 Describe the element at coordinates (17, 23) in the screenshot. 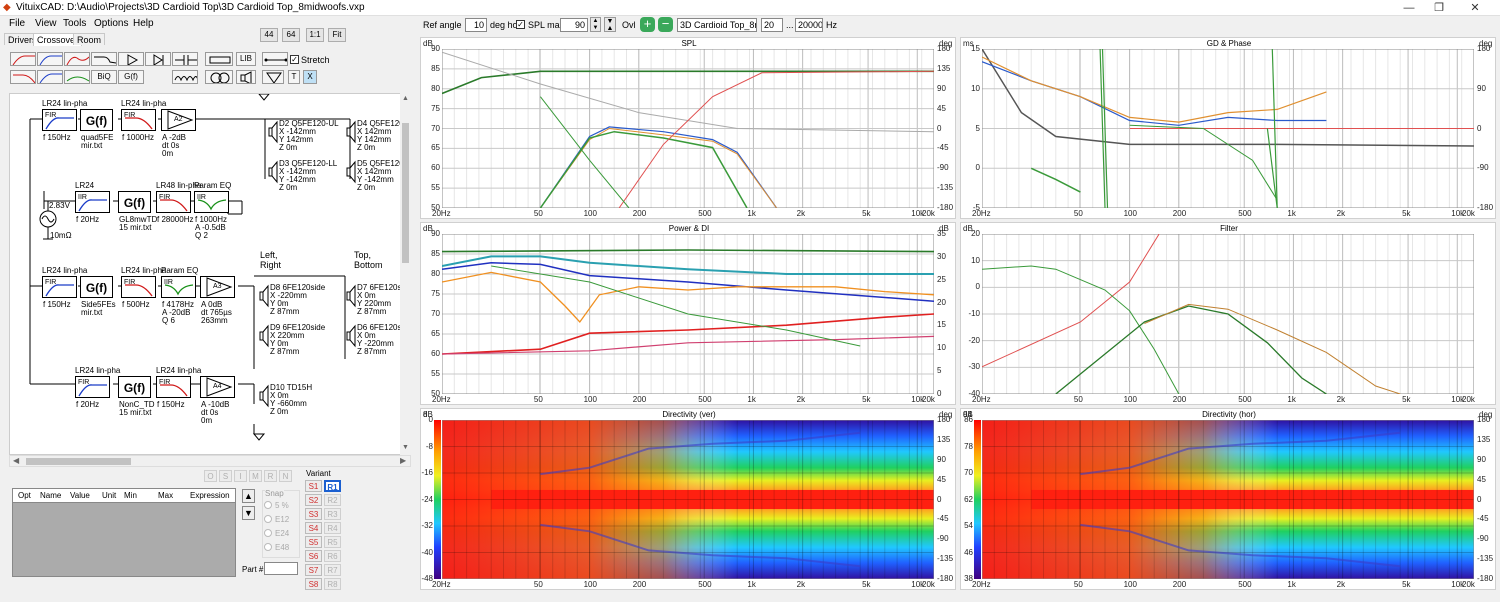

I see `menu-file: File` at that location.